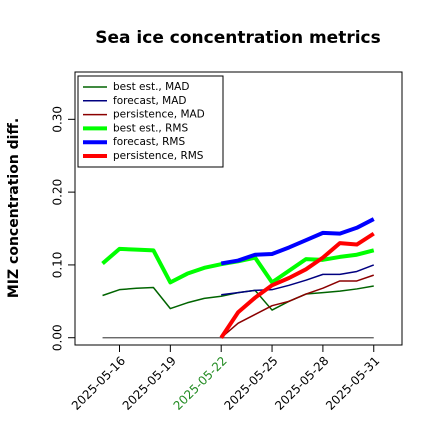 This screenshot has height=440, width=440. What do you see at coordinates (159, 115) in the screenshot?
I see `legend-label: persistence, MAD` at bounding box center [159, 115].